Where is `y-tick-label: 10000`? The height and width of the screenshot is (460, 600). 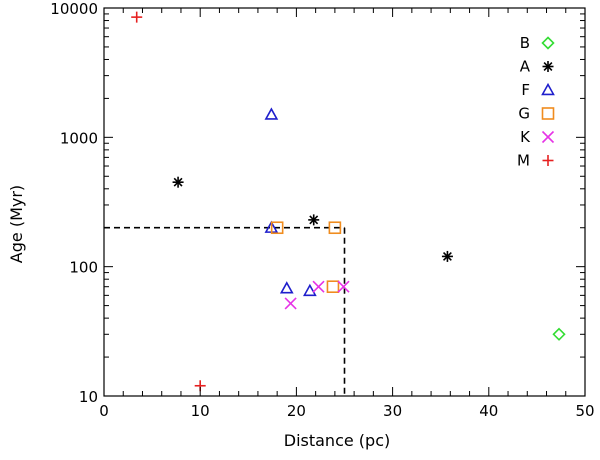
y-tick-label: 10000 is located at coordinates (74, 9).